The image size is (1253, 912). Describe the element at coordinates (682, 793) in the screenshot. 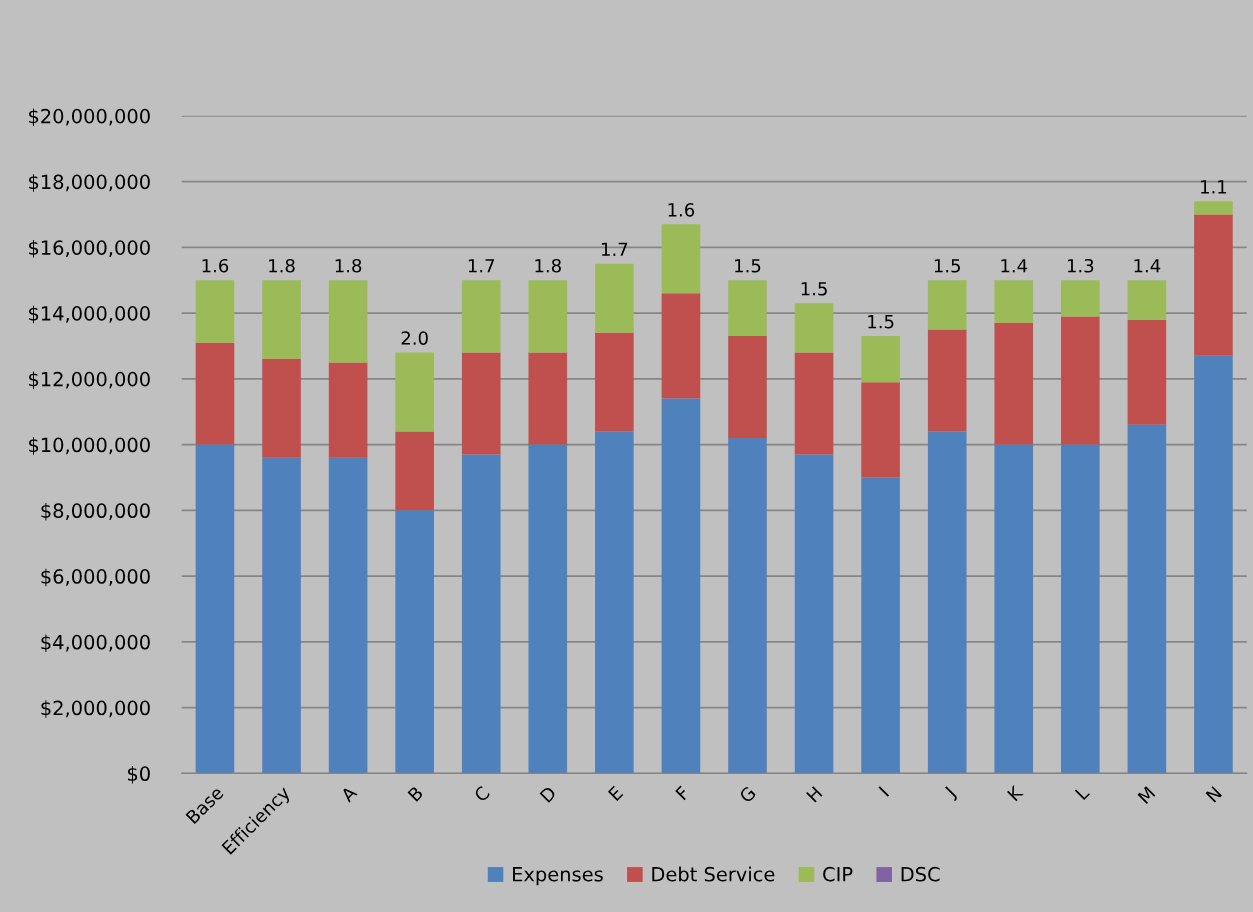

I see `x-tick-label: F` at that location.